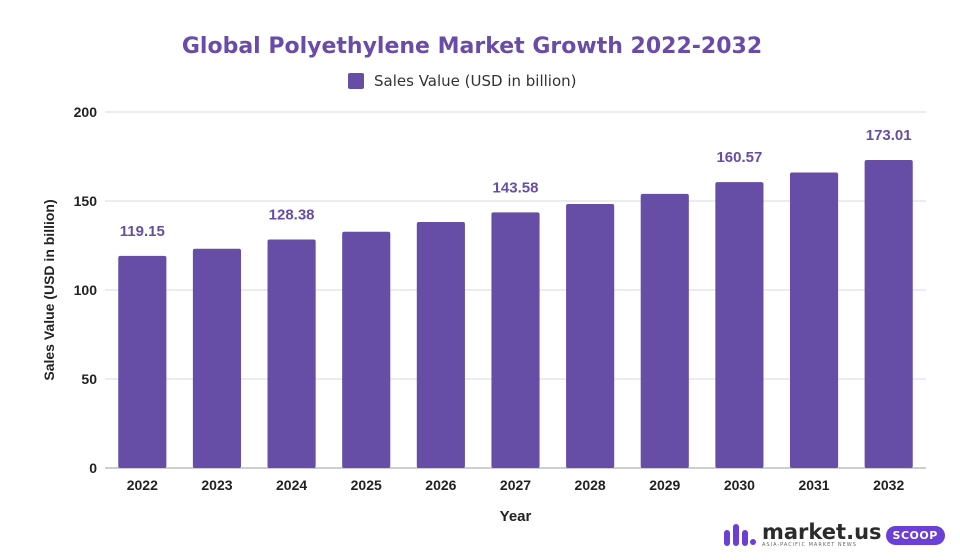 The image size is (960, 560). What do you see at coordinates (813, 485) in the screenshot?
I see `x-tick-label: 2031` at bounding box center [813, 485].